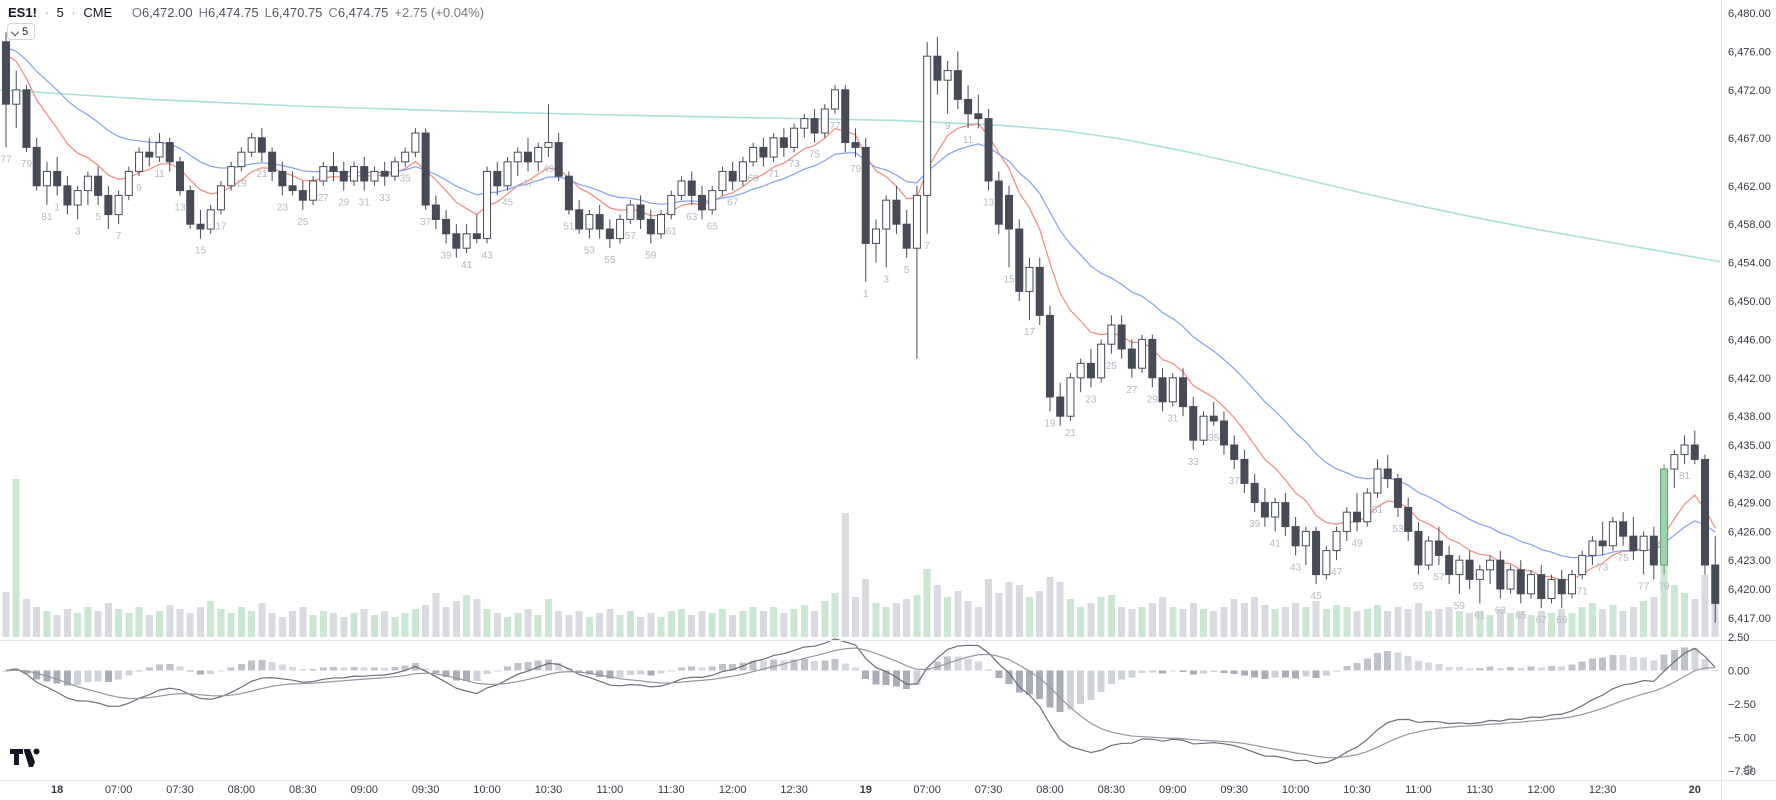 The width and height of the screenshot is (1776, 800). Describe the element at coordinates (927, 790) in the screenshot. I see `svg-text: 07:00` at that location.